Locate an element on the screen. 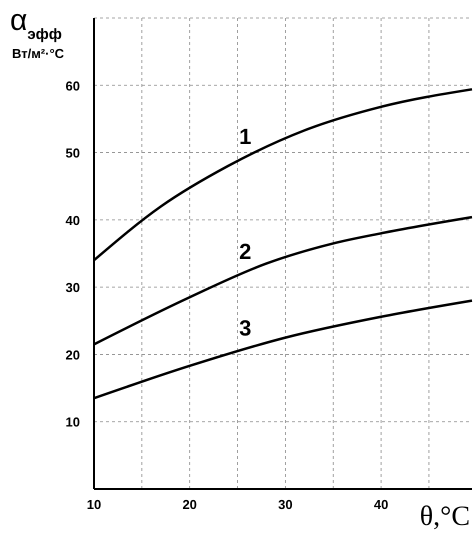  x-tick-label: 30 is located at coordinates (285, 504).